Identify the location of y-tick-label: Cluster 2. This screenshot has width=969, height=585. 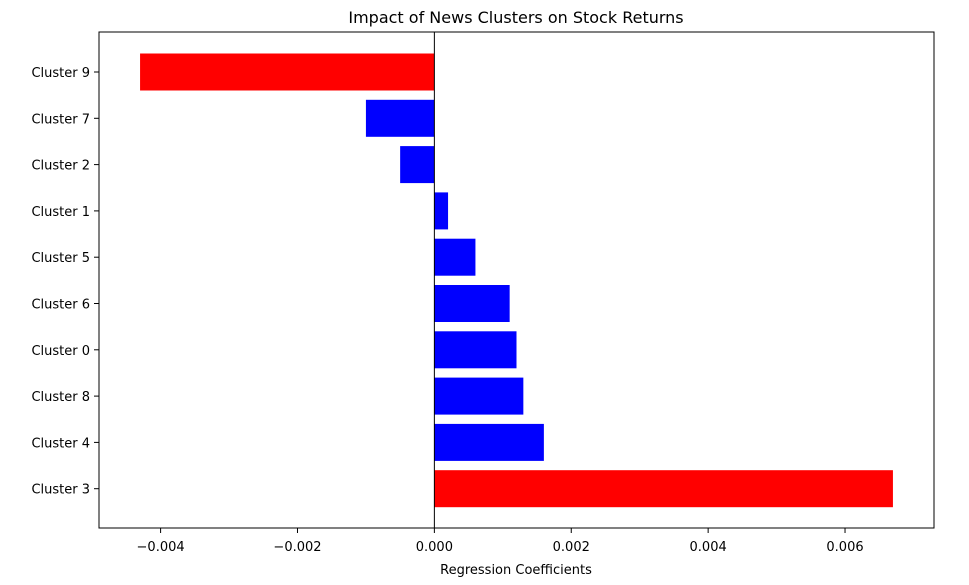
(60, 166).